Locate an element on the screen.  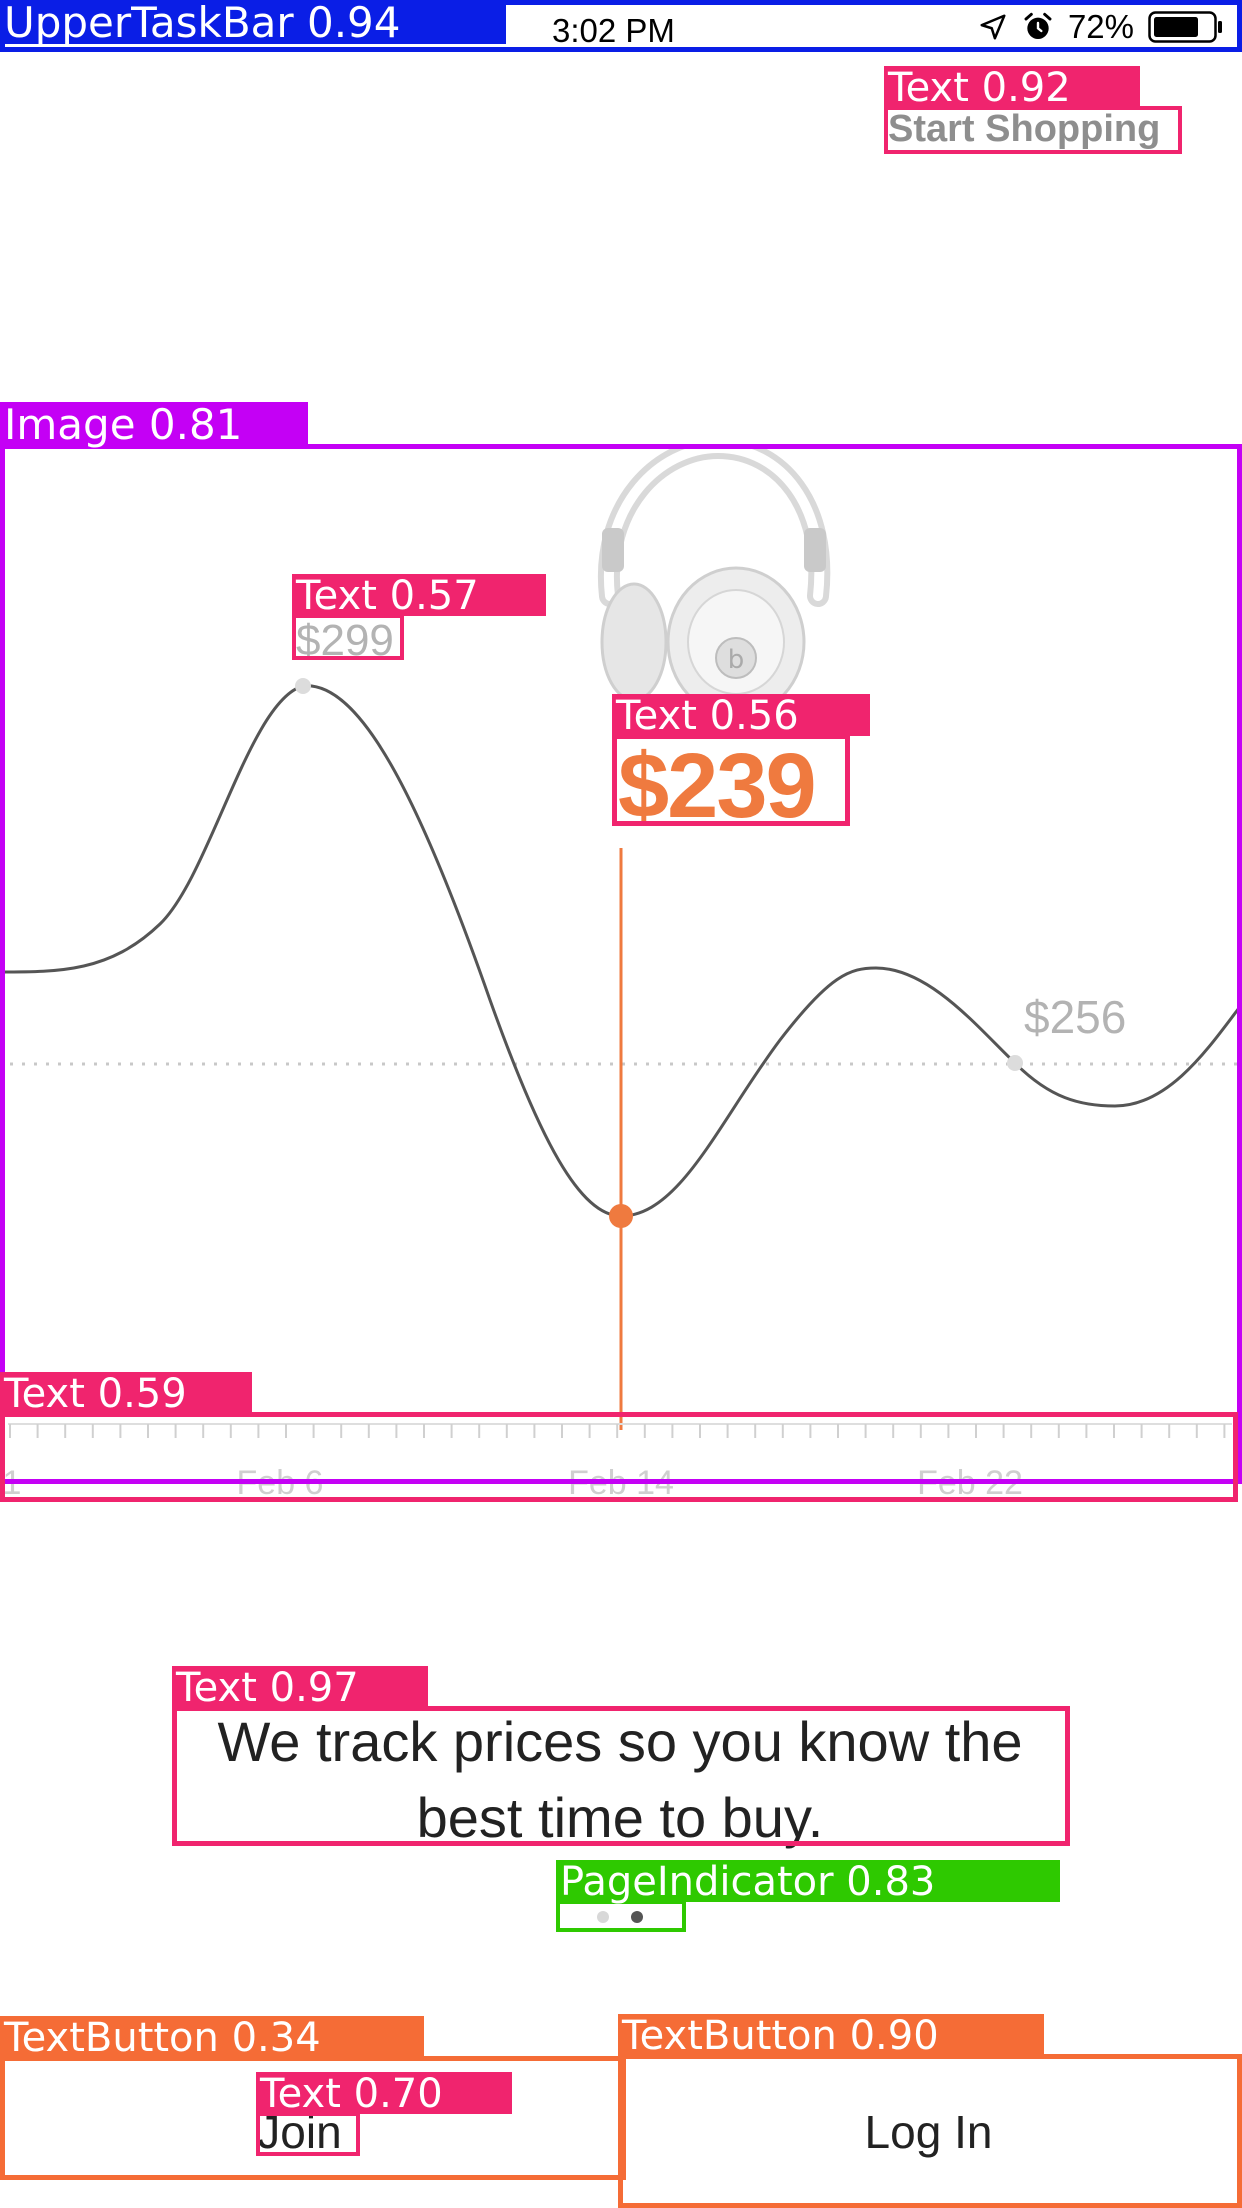
box-price-current is located at coordinates (731, 780).